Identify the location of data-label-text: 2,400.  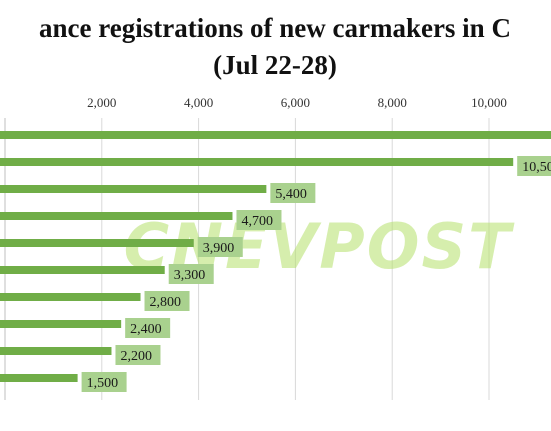
(146, 329).